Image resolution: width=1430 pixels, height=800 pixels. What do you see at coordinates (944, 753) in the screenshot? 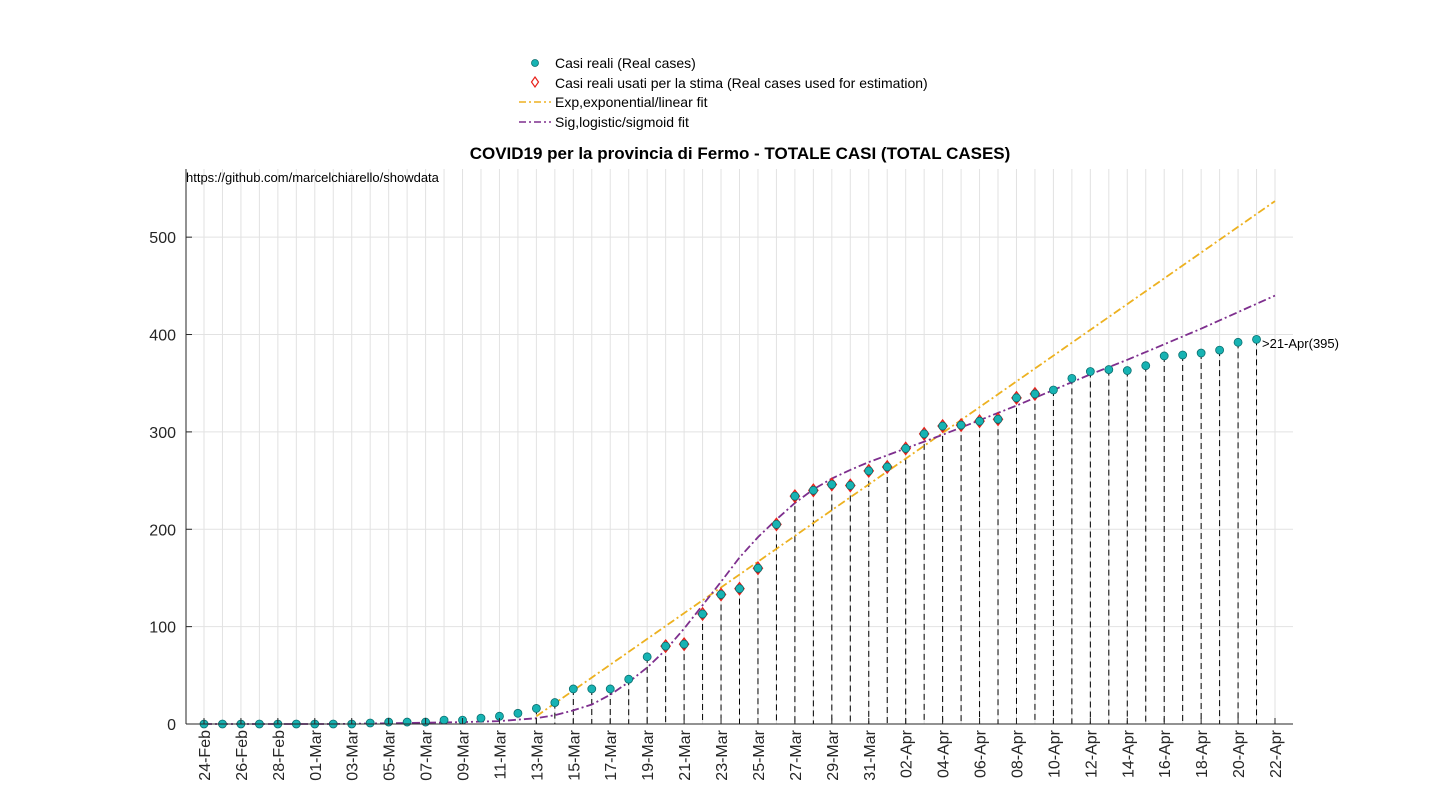
I see `x-tick-label: 04-Apr` at bounding box center [944, 753].